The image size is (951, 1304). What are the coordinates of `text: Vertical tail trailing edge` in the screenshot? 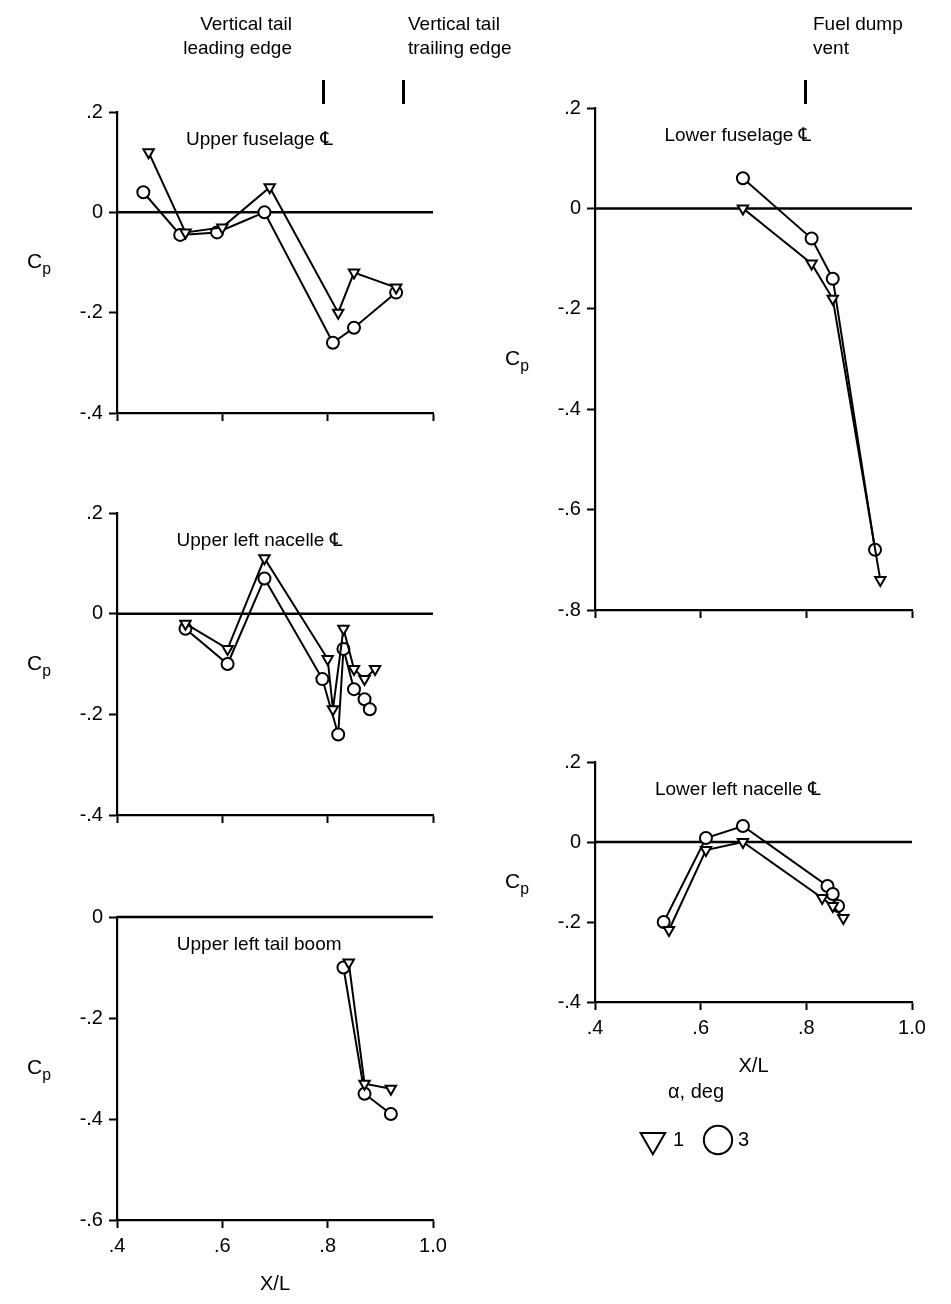 It's located at (460, 36).